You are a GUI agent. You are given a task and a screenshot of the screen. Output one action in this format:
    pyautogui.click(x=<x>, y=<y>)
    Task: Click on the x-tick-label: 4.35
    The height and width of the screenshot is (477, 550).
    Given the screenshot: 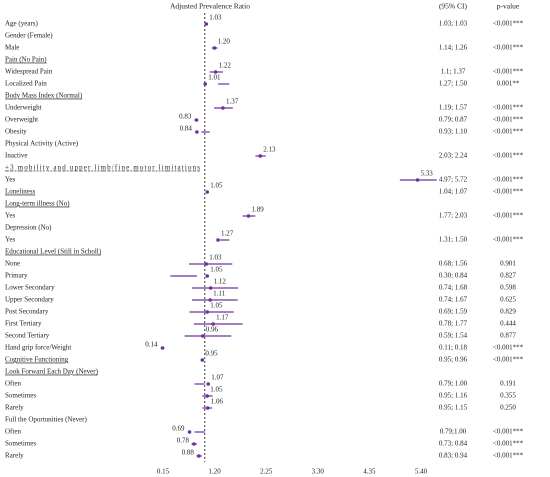 What is the action you would take?
    pyautogui.click(x=369, y=472)
    